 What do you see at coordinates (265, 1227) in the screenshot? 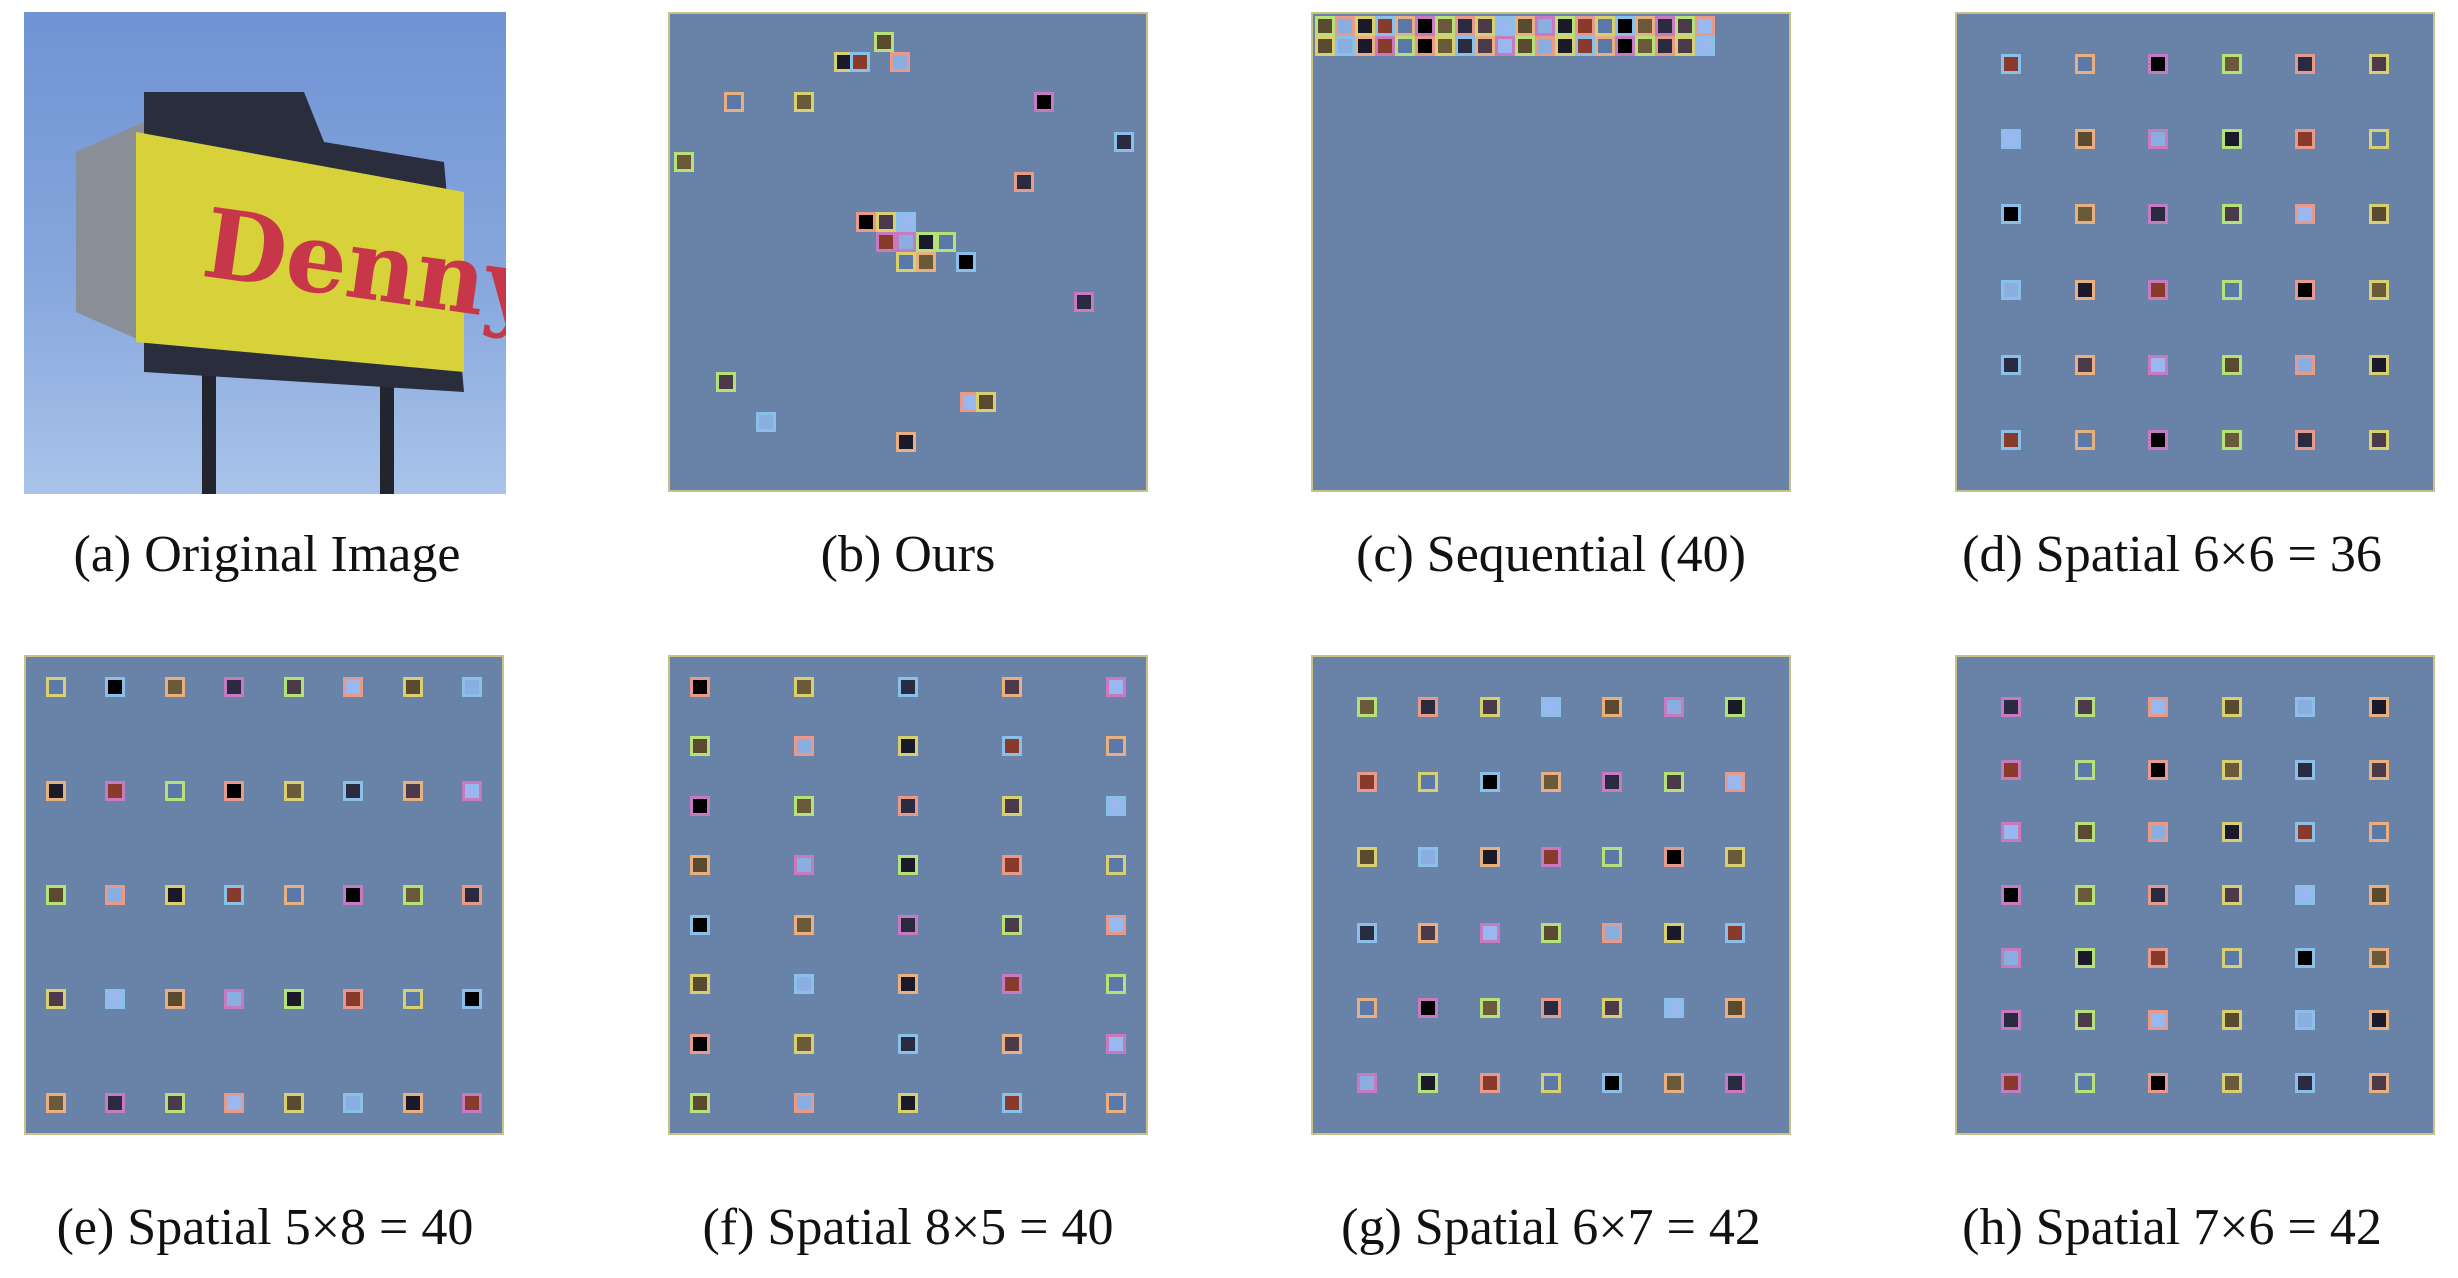
I see `caption-e: (e) Spatial 5×8 = 40` at bounding box center [265, 1227].